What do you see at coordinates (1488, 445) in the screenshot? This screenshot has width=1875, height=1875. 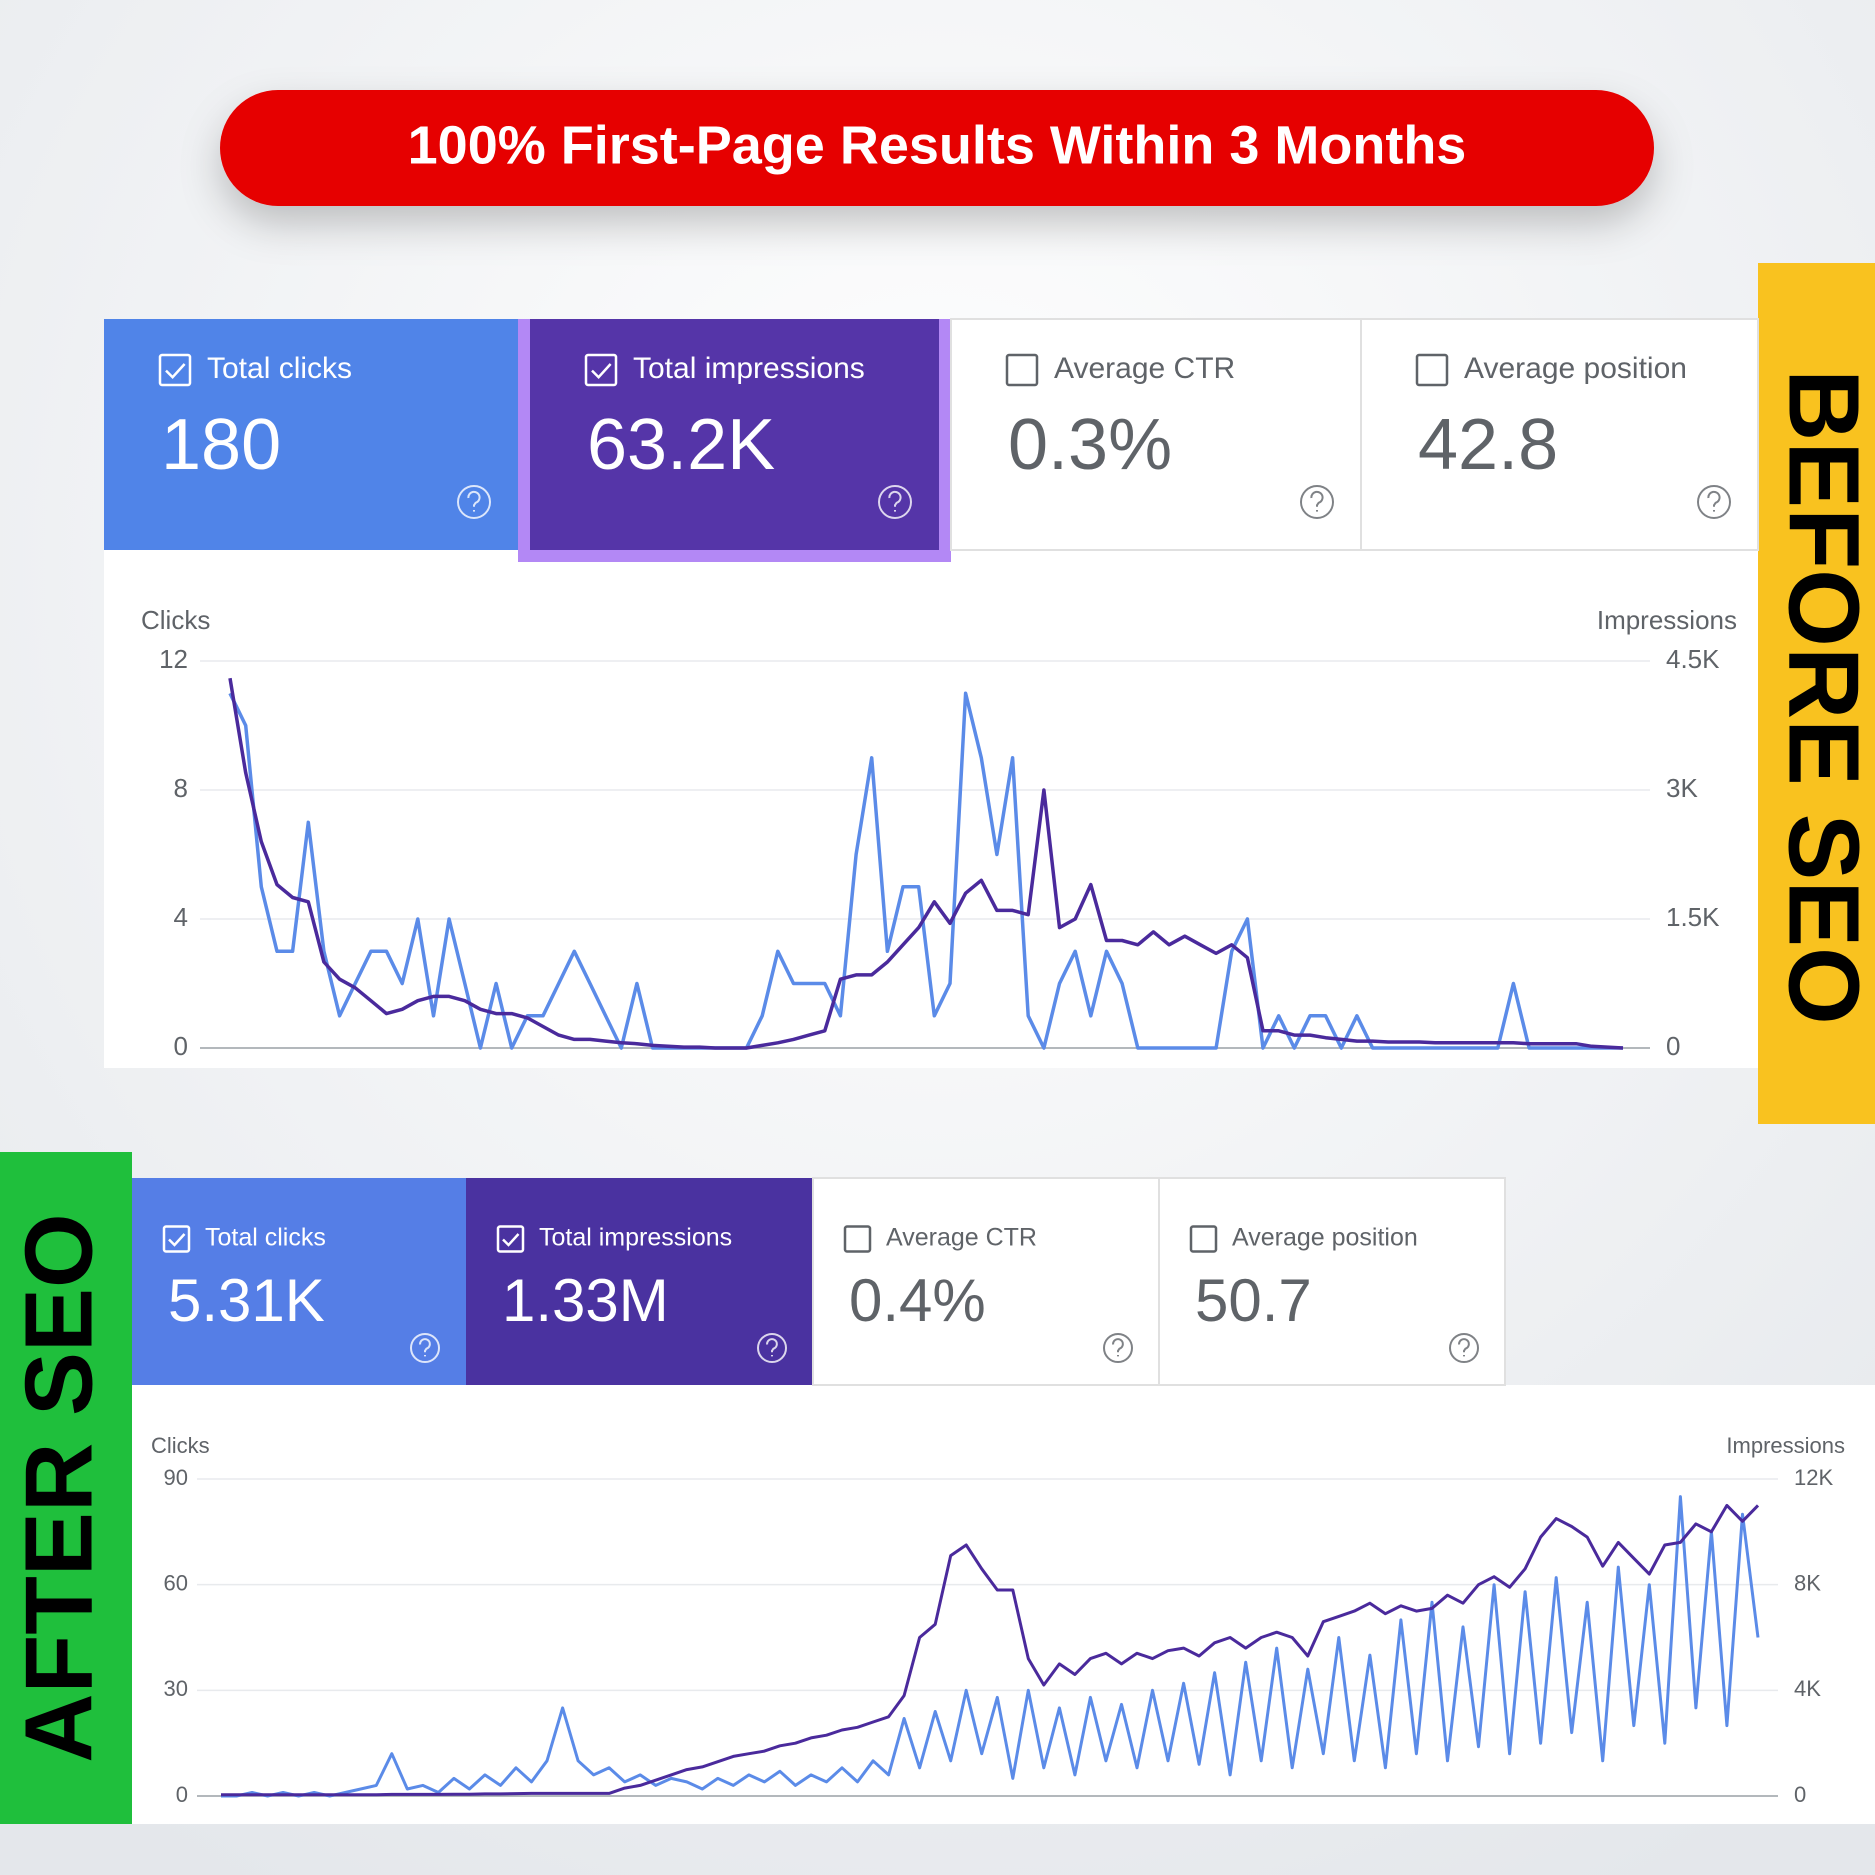 I see `metric-value: 42.8` at bounding box center [1488, 445].